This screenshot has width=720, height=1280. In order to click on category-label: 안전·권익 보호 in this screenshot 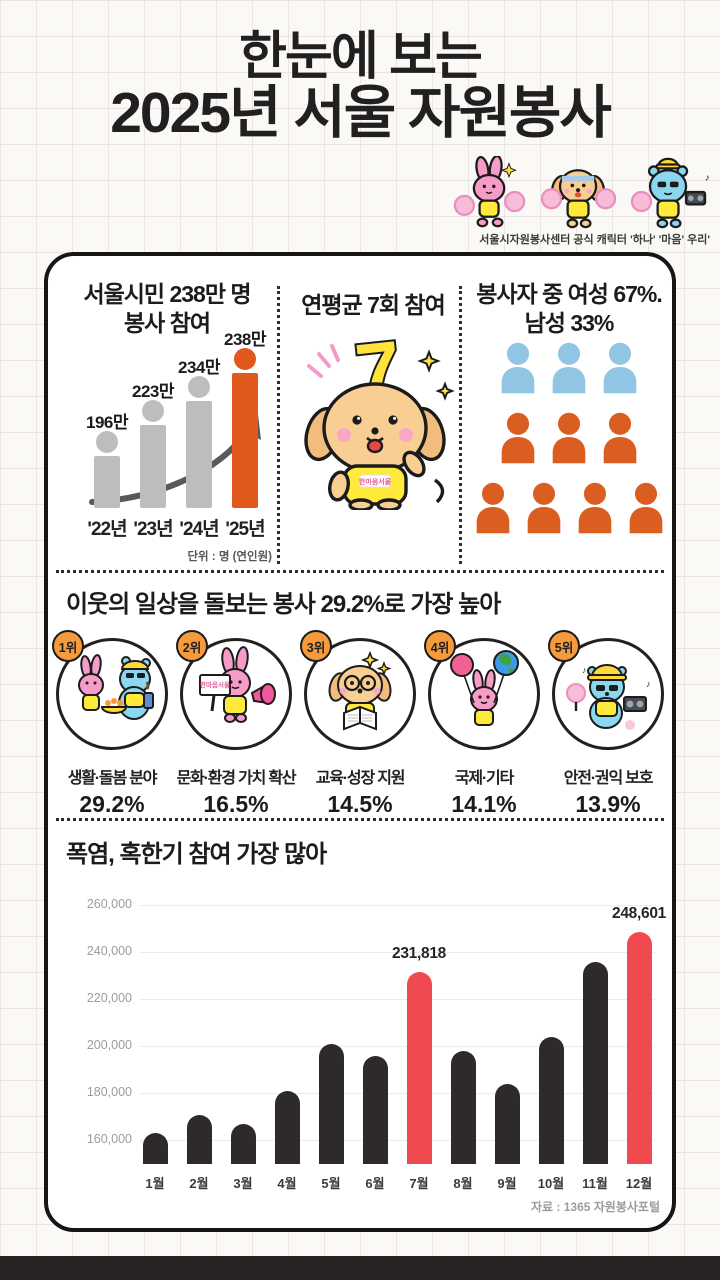, I will do `click(608, 778)`.